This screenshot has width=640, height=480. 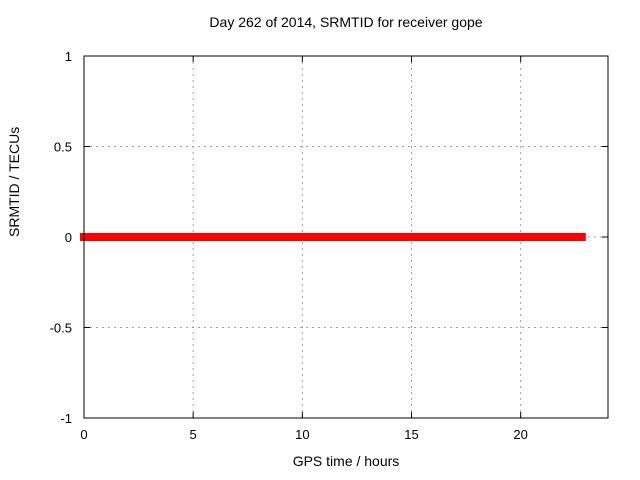 I want to click on x-tick-label: 10, so click(x=302, y=434).